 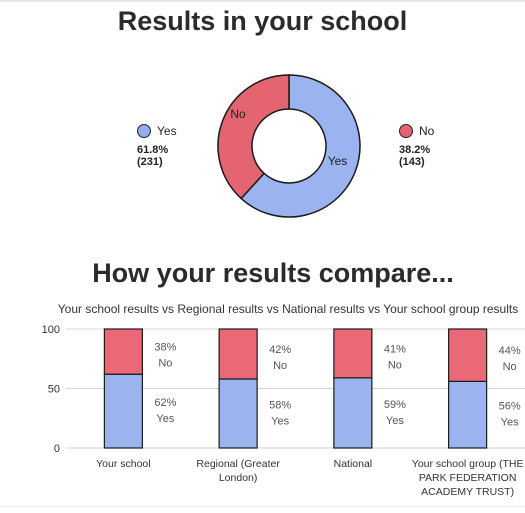 What do you see at coordinates (51, 330) in the screenshot?
I see `y-tick-label: 100` at bounding box center [51, 330].